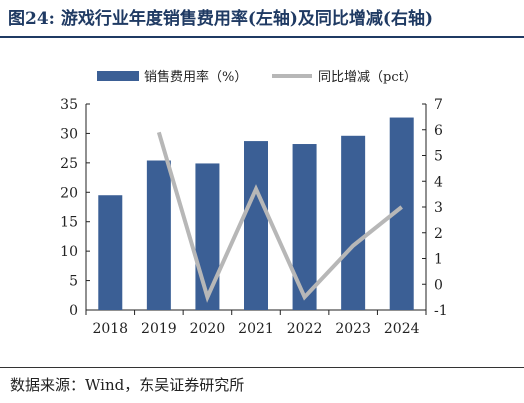 The height and width of the screenshot is (403, 524). Describe the element at coordinates (438, 234) in the screenshot. I see `y-right-tick-label: 2` at that location.